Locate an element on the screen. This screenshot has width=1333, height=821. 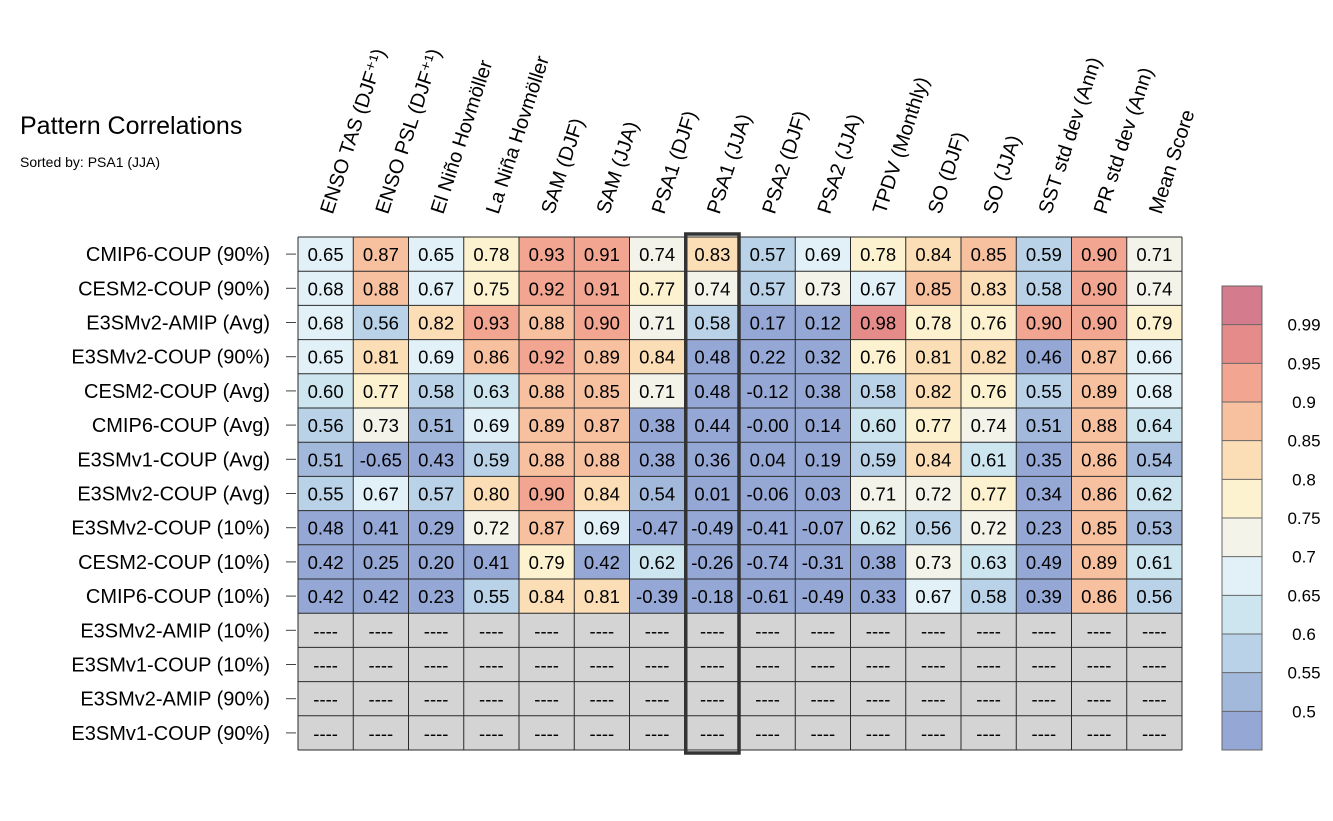
cell-value-label: 0.59 is located at coordinates (491, 459).